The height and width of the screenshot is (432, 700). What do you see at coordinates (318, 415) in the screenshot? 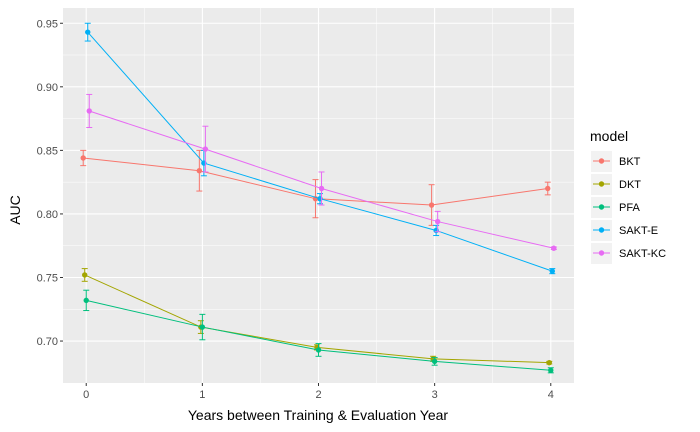
I see `x-axis-title: Years between Training & Evaluation Year` at bounding box center [318, 415].